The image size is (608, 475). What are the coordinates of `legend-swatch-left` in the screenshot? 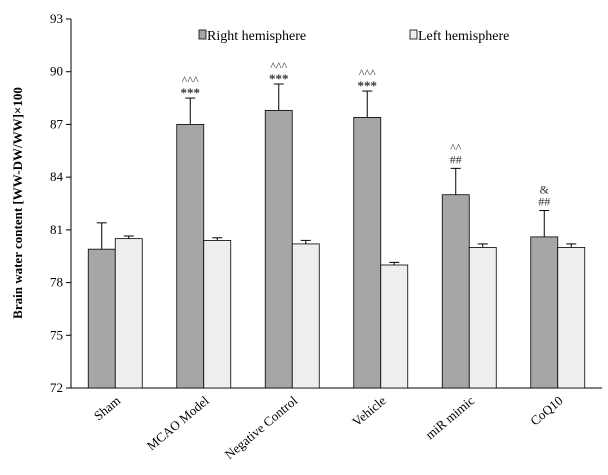 It's located at (413, 34).